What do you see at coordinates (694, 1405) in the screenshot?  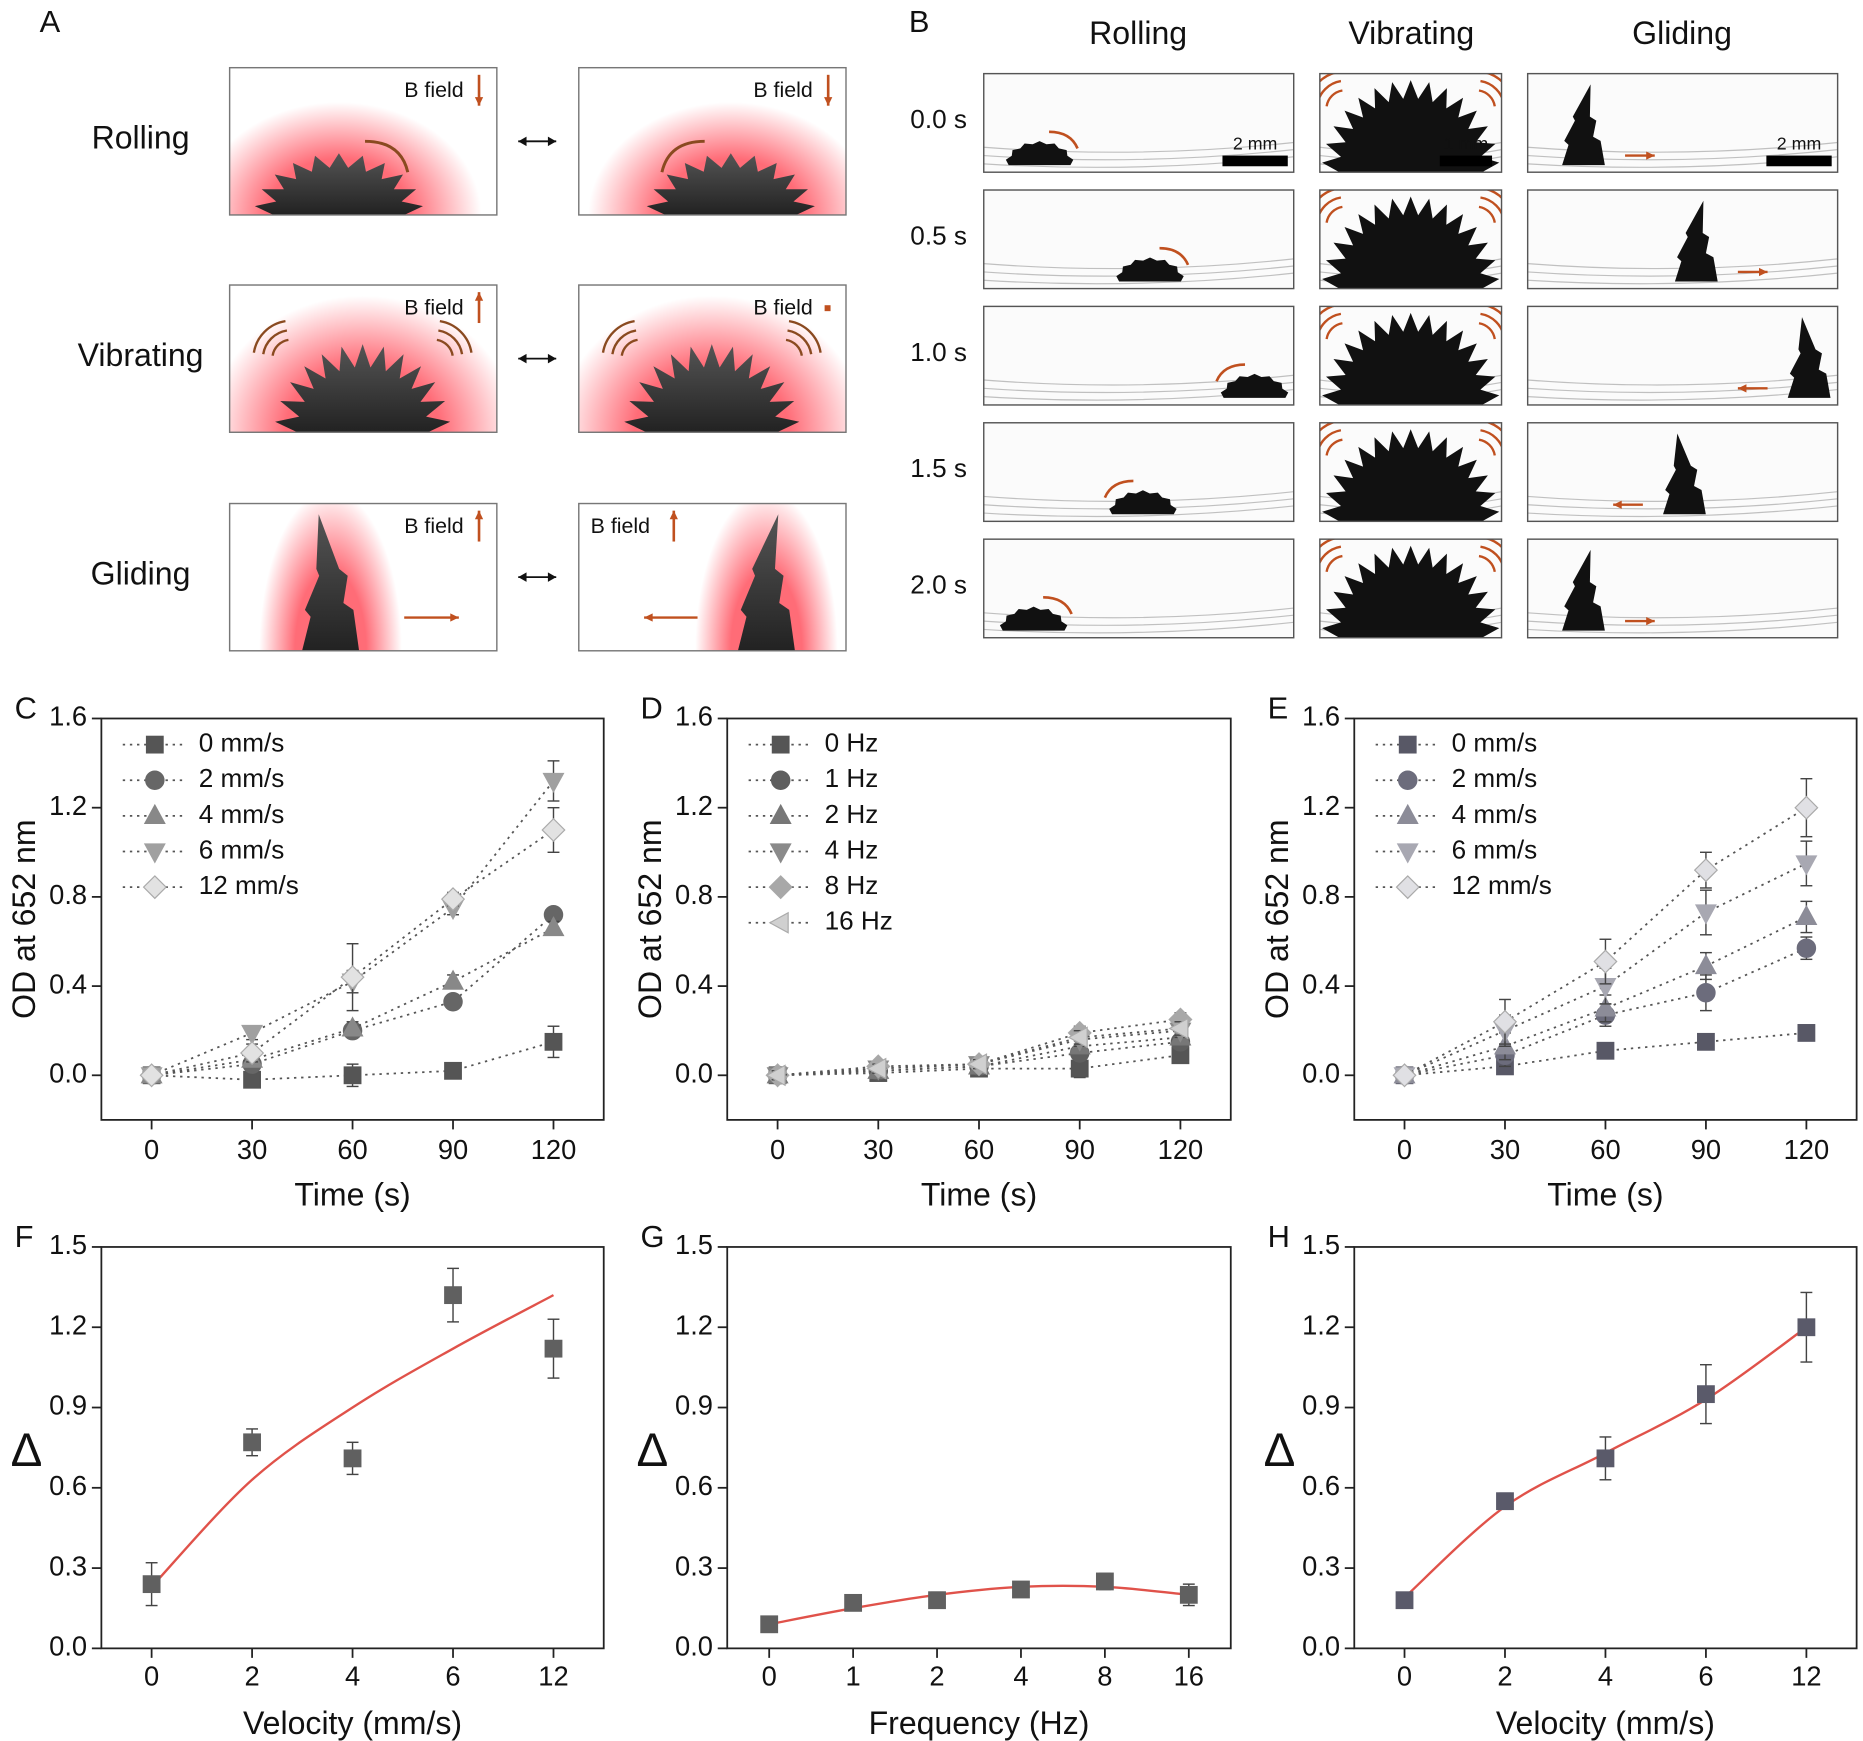 I see `y-tick-label: 0.9` at bounding box center [694, 1405].